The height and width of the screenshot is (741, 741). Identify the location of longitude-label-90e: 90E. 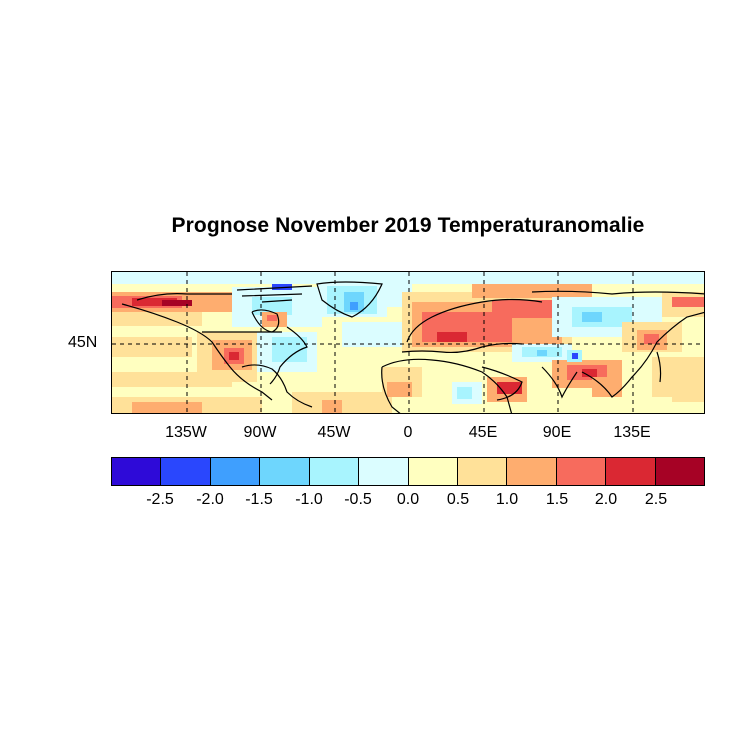
(557, 432).